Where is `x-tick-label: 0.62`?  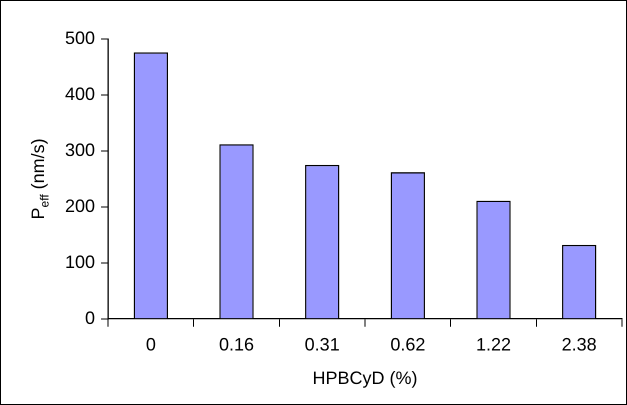 x-tick-label: 0.62 is located at coordinates (408, 344).